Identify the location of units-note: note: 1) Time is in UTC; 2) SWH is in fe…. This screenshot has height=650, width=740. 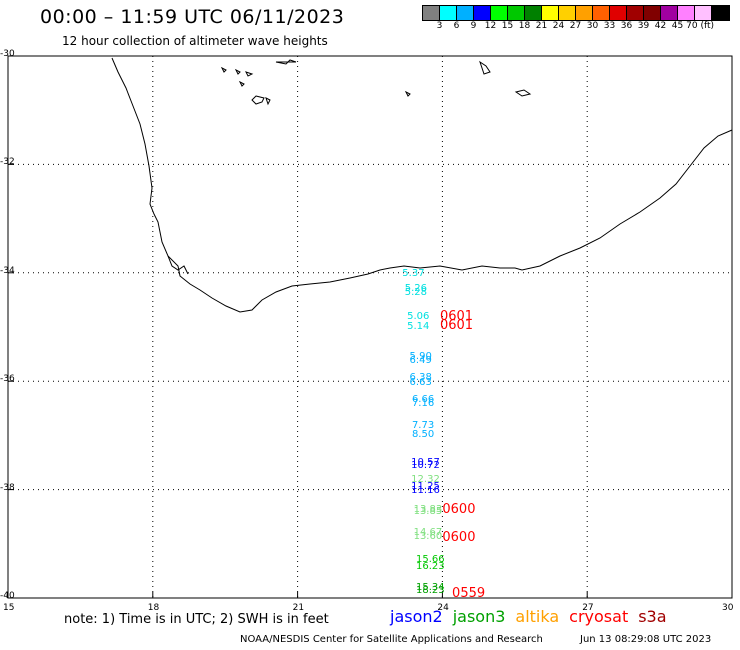
(196, 619).